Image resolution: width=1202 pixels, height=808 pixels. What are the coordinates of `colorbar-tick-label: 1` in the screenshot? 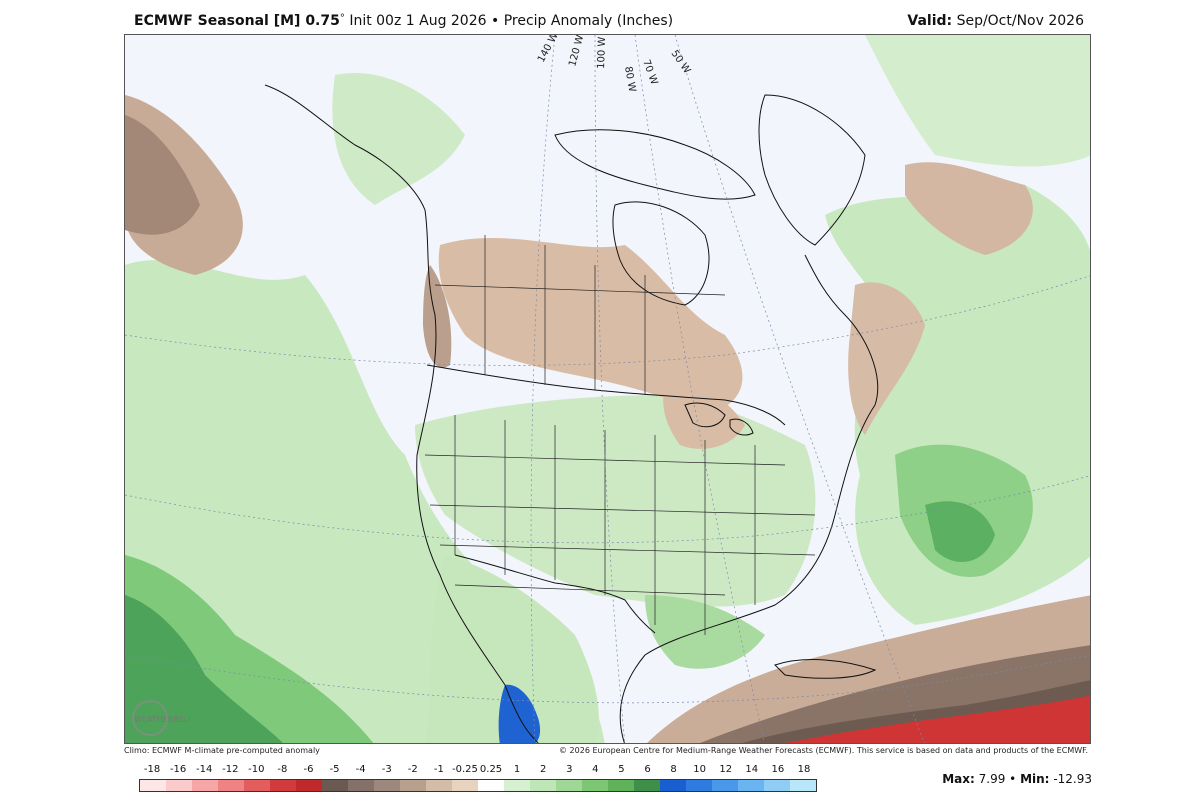 It's located at (517, 769).